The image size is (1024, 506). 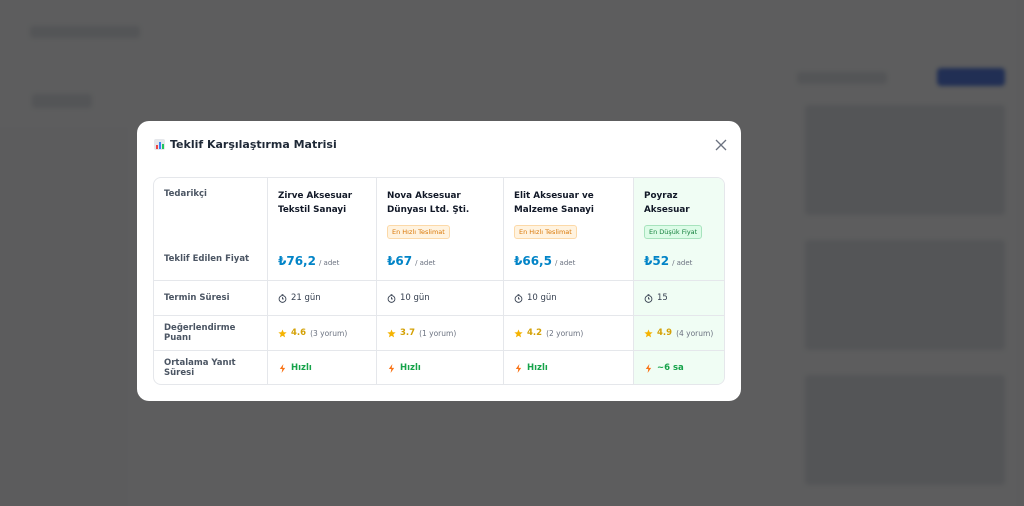 I want to click on modal-title: Teklif Karşılaştırma Matrisi, so click(x=253, y=144).